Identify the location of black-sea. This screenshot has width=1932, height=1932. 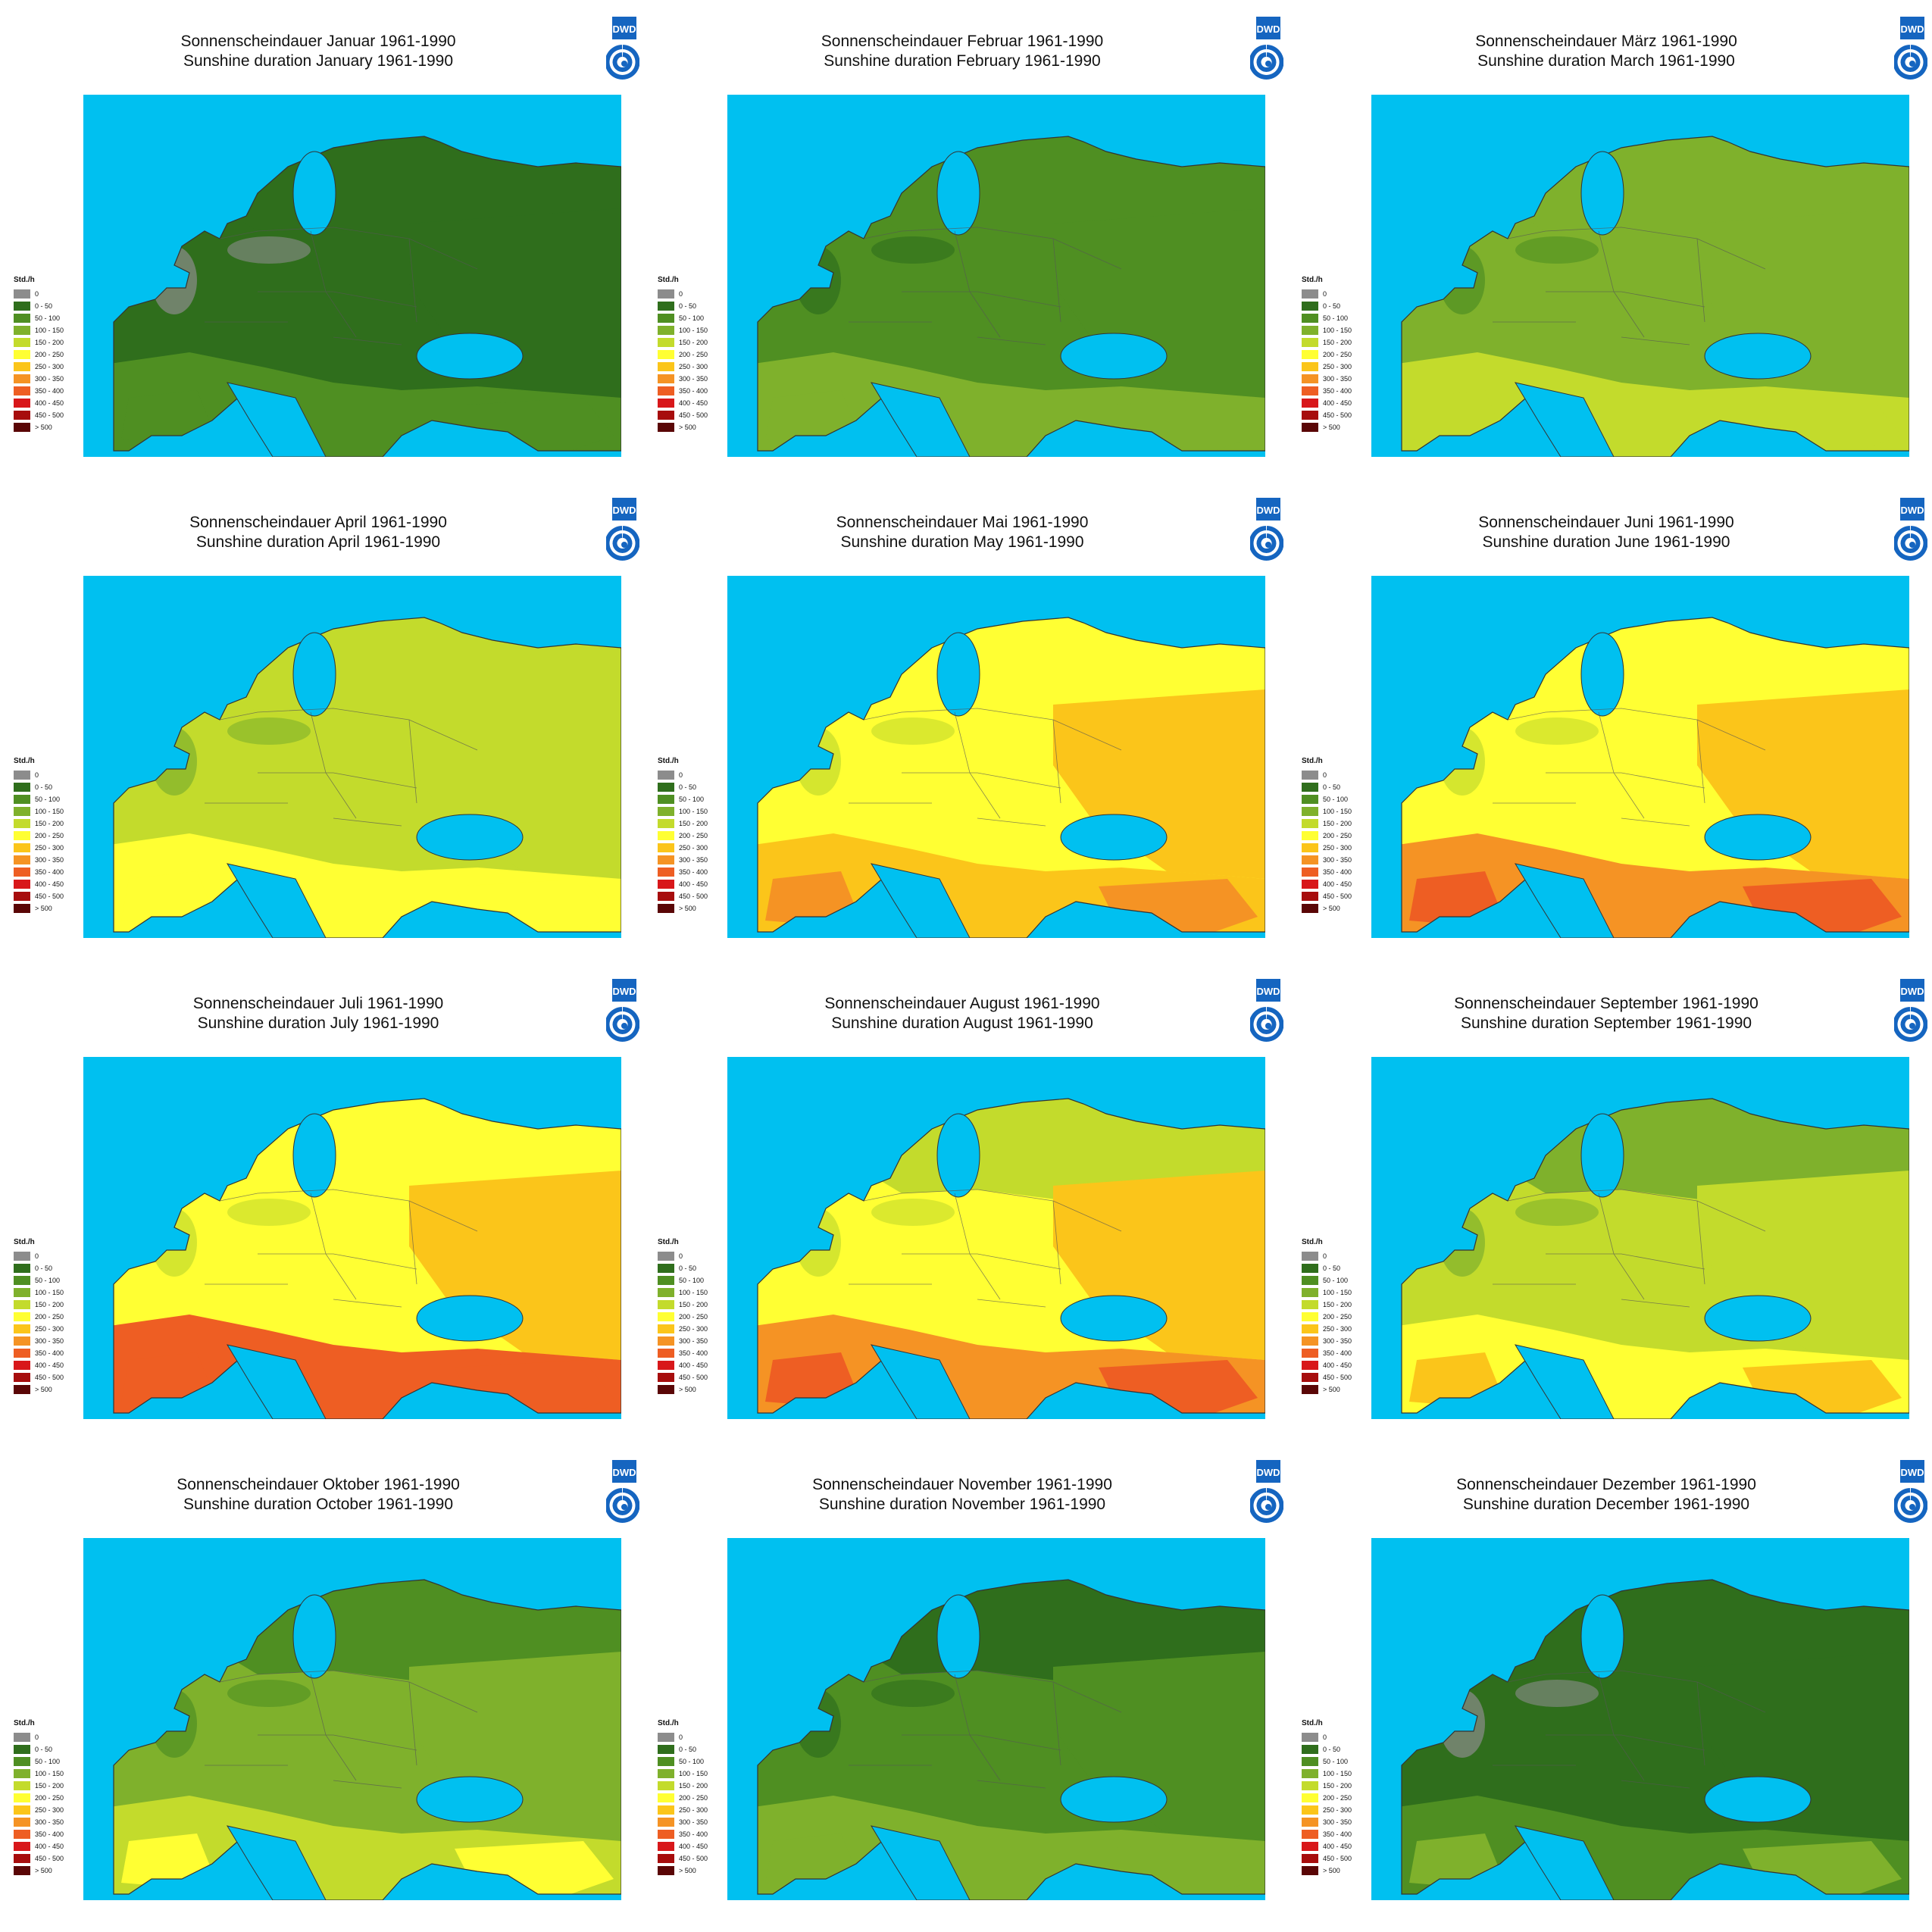
(1114, 838).